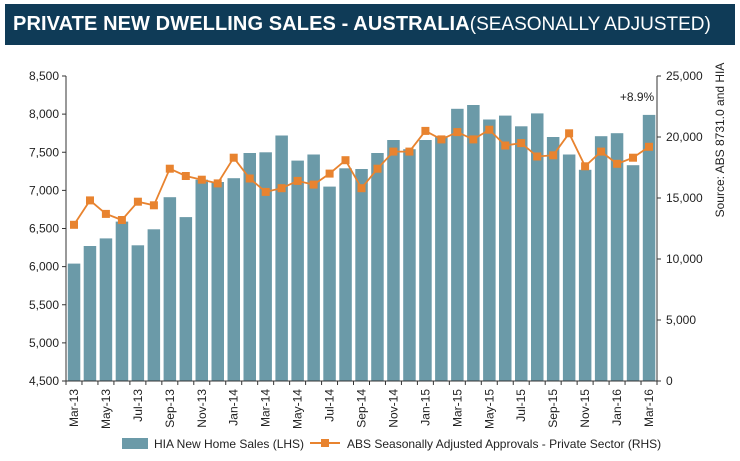 This screenshot has height=461, width=740. What do you see at coordinates (241, 24) in the screenshot?
I see `chart-title: PRIVATE NEW DWELLING SALES - AUSTRALIA` at bounding box center [241, 24].